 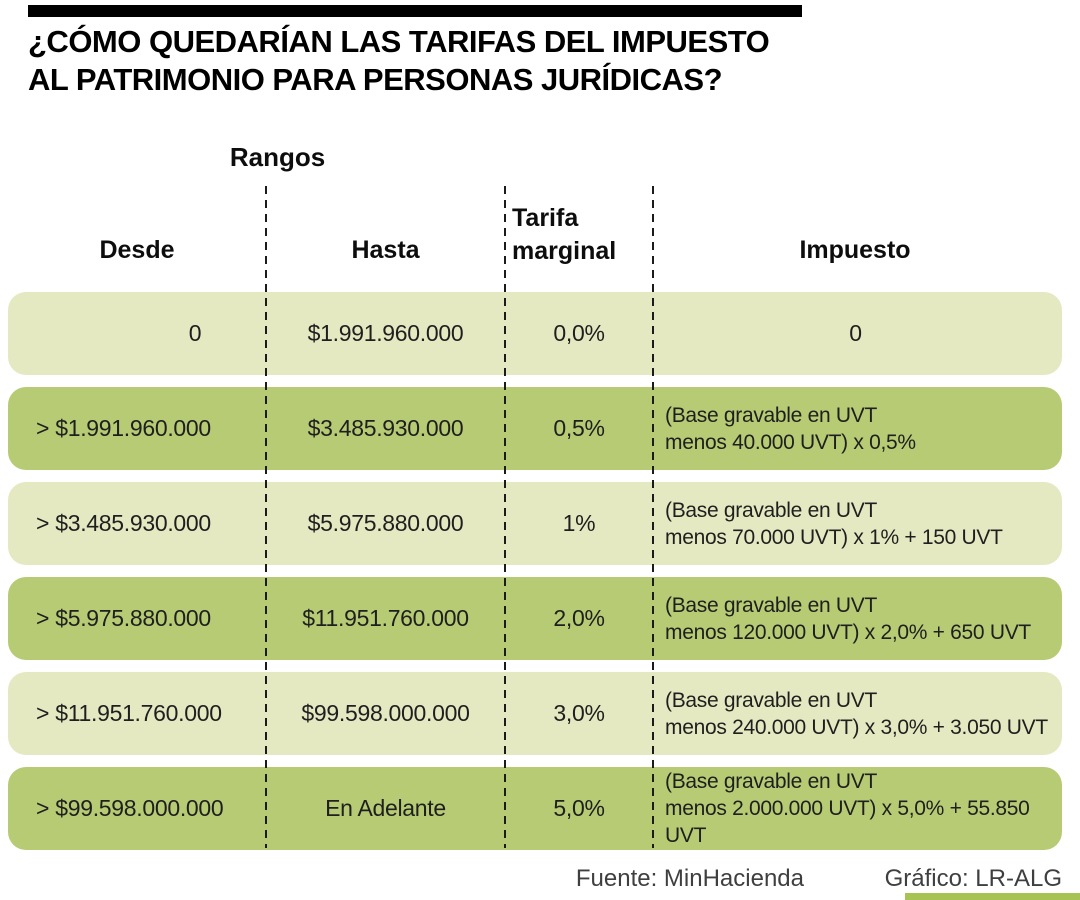 I want to click on title-accent-bar, so click(x=415, y=11).